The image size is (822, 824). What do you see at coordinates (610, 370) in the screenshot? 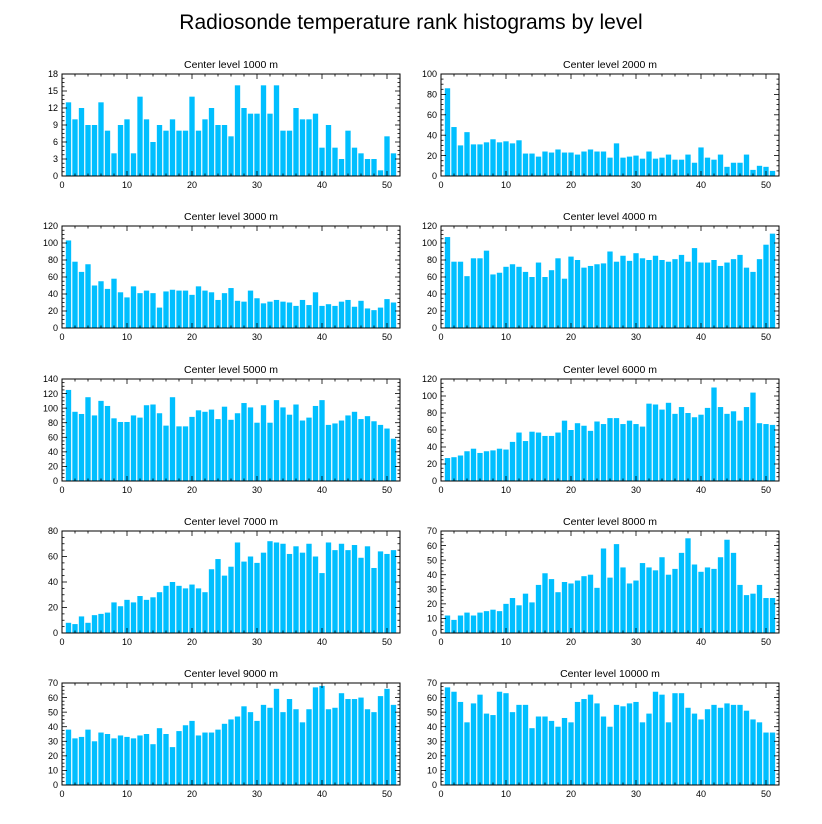
I see `panel-title: Center level 6000 m` at bounding box center [610, 370].